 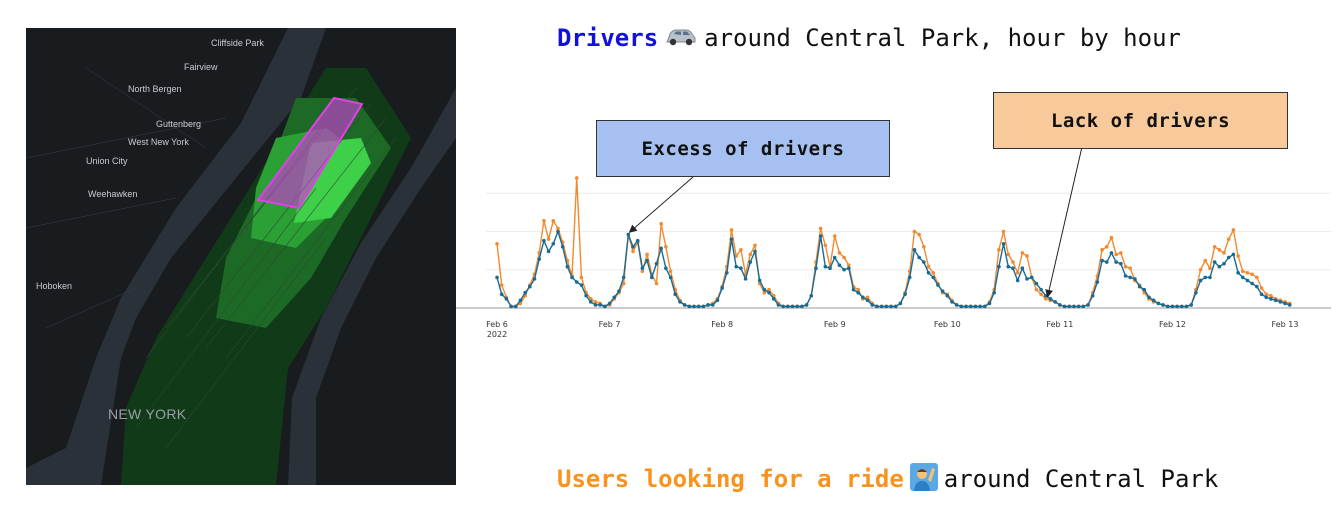 I want to click on central-park-highlight, so click(x=310, y=153).